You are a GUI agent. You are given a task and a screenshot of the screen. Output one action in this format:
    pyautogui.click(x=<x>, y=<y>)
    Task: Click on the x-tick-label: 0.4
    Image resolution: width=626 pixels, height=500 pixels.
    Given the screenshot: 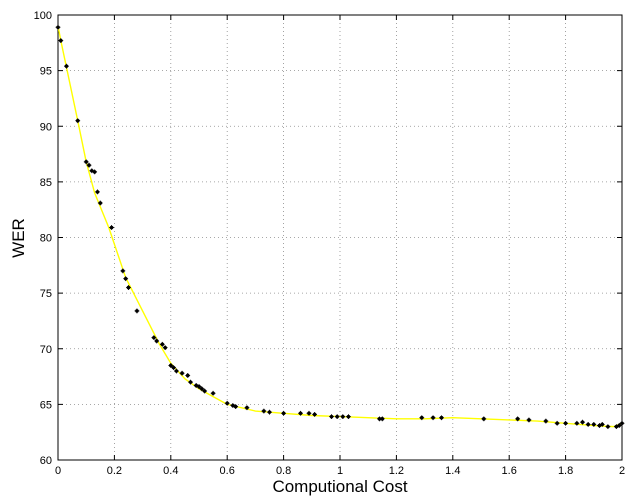 What is the action you would take?
    pyautogui.click(x=170, y=471)
    